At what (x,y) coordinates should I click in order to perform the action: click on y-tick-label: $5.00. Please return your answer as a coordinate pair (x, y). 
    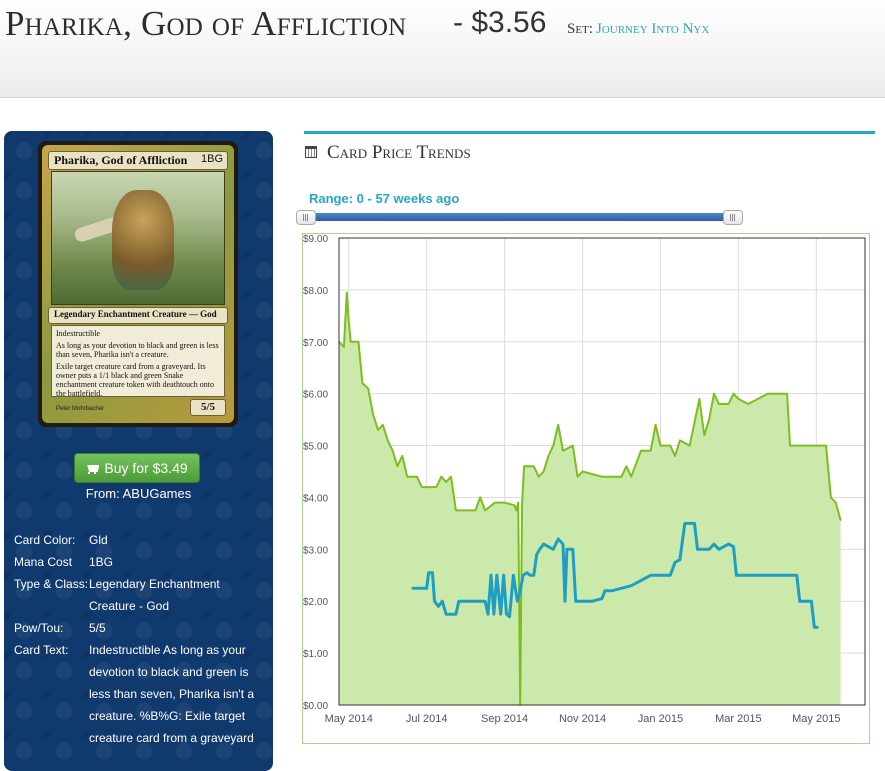
    Looking at the image, I should click on (315, 447).